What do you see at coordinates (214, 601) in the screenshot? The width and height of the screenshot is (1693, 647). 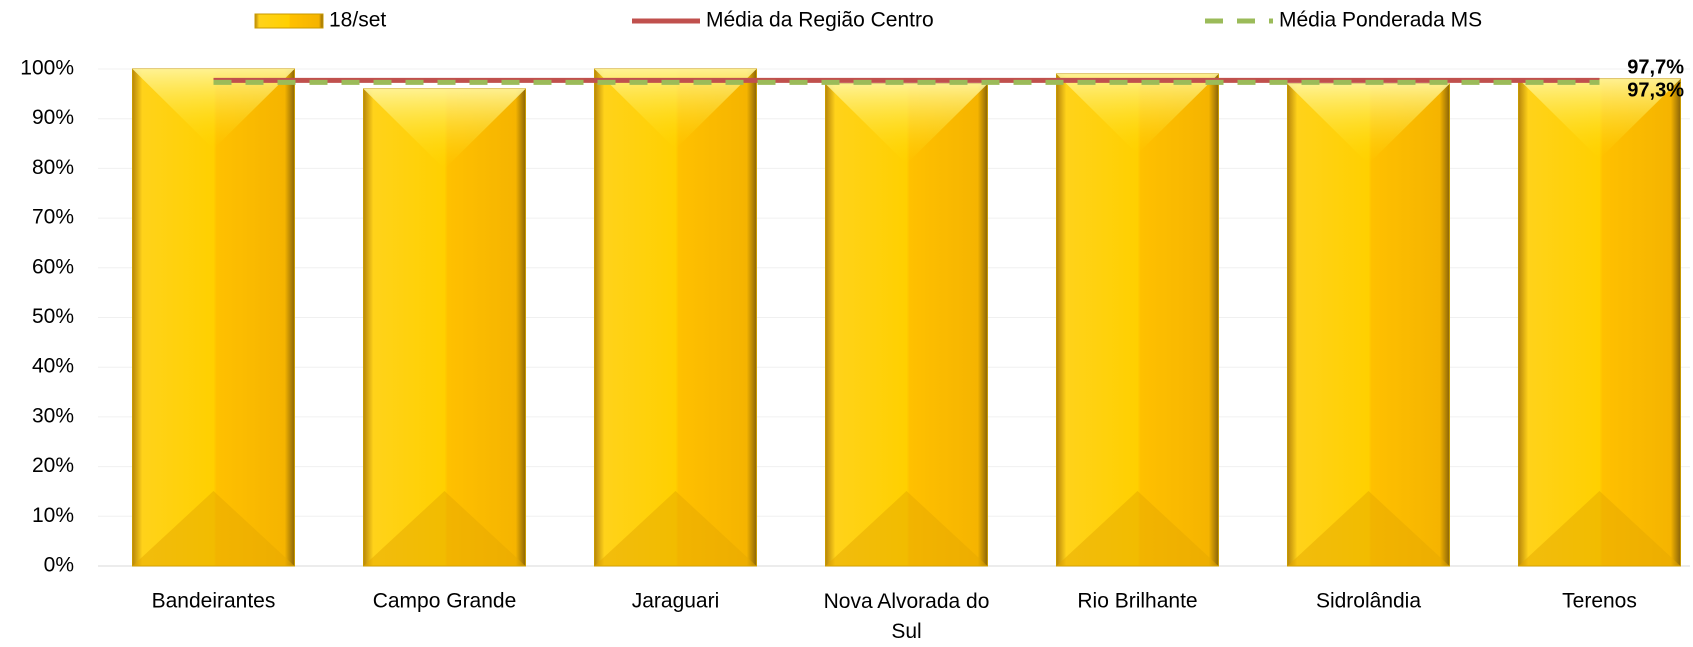 I see `x-tick-label: Bandeirantes` at bounding box center [214, 601].